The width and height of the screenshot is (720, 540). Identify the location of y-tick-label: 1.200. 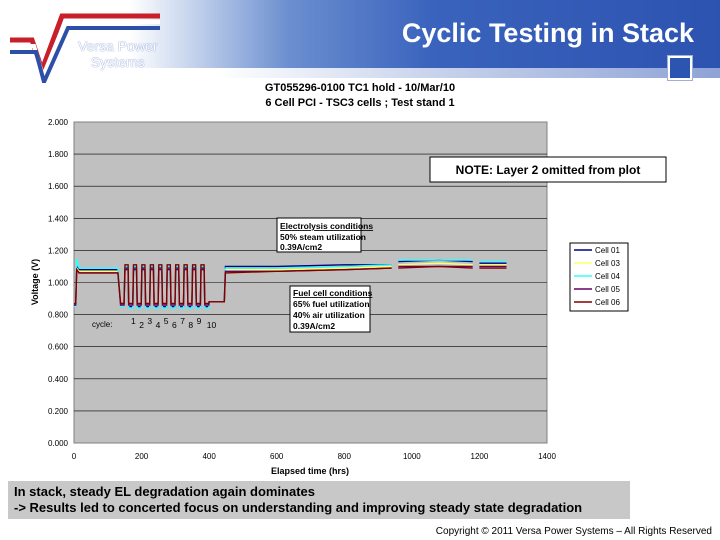
(58, 250).